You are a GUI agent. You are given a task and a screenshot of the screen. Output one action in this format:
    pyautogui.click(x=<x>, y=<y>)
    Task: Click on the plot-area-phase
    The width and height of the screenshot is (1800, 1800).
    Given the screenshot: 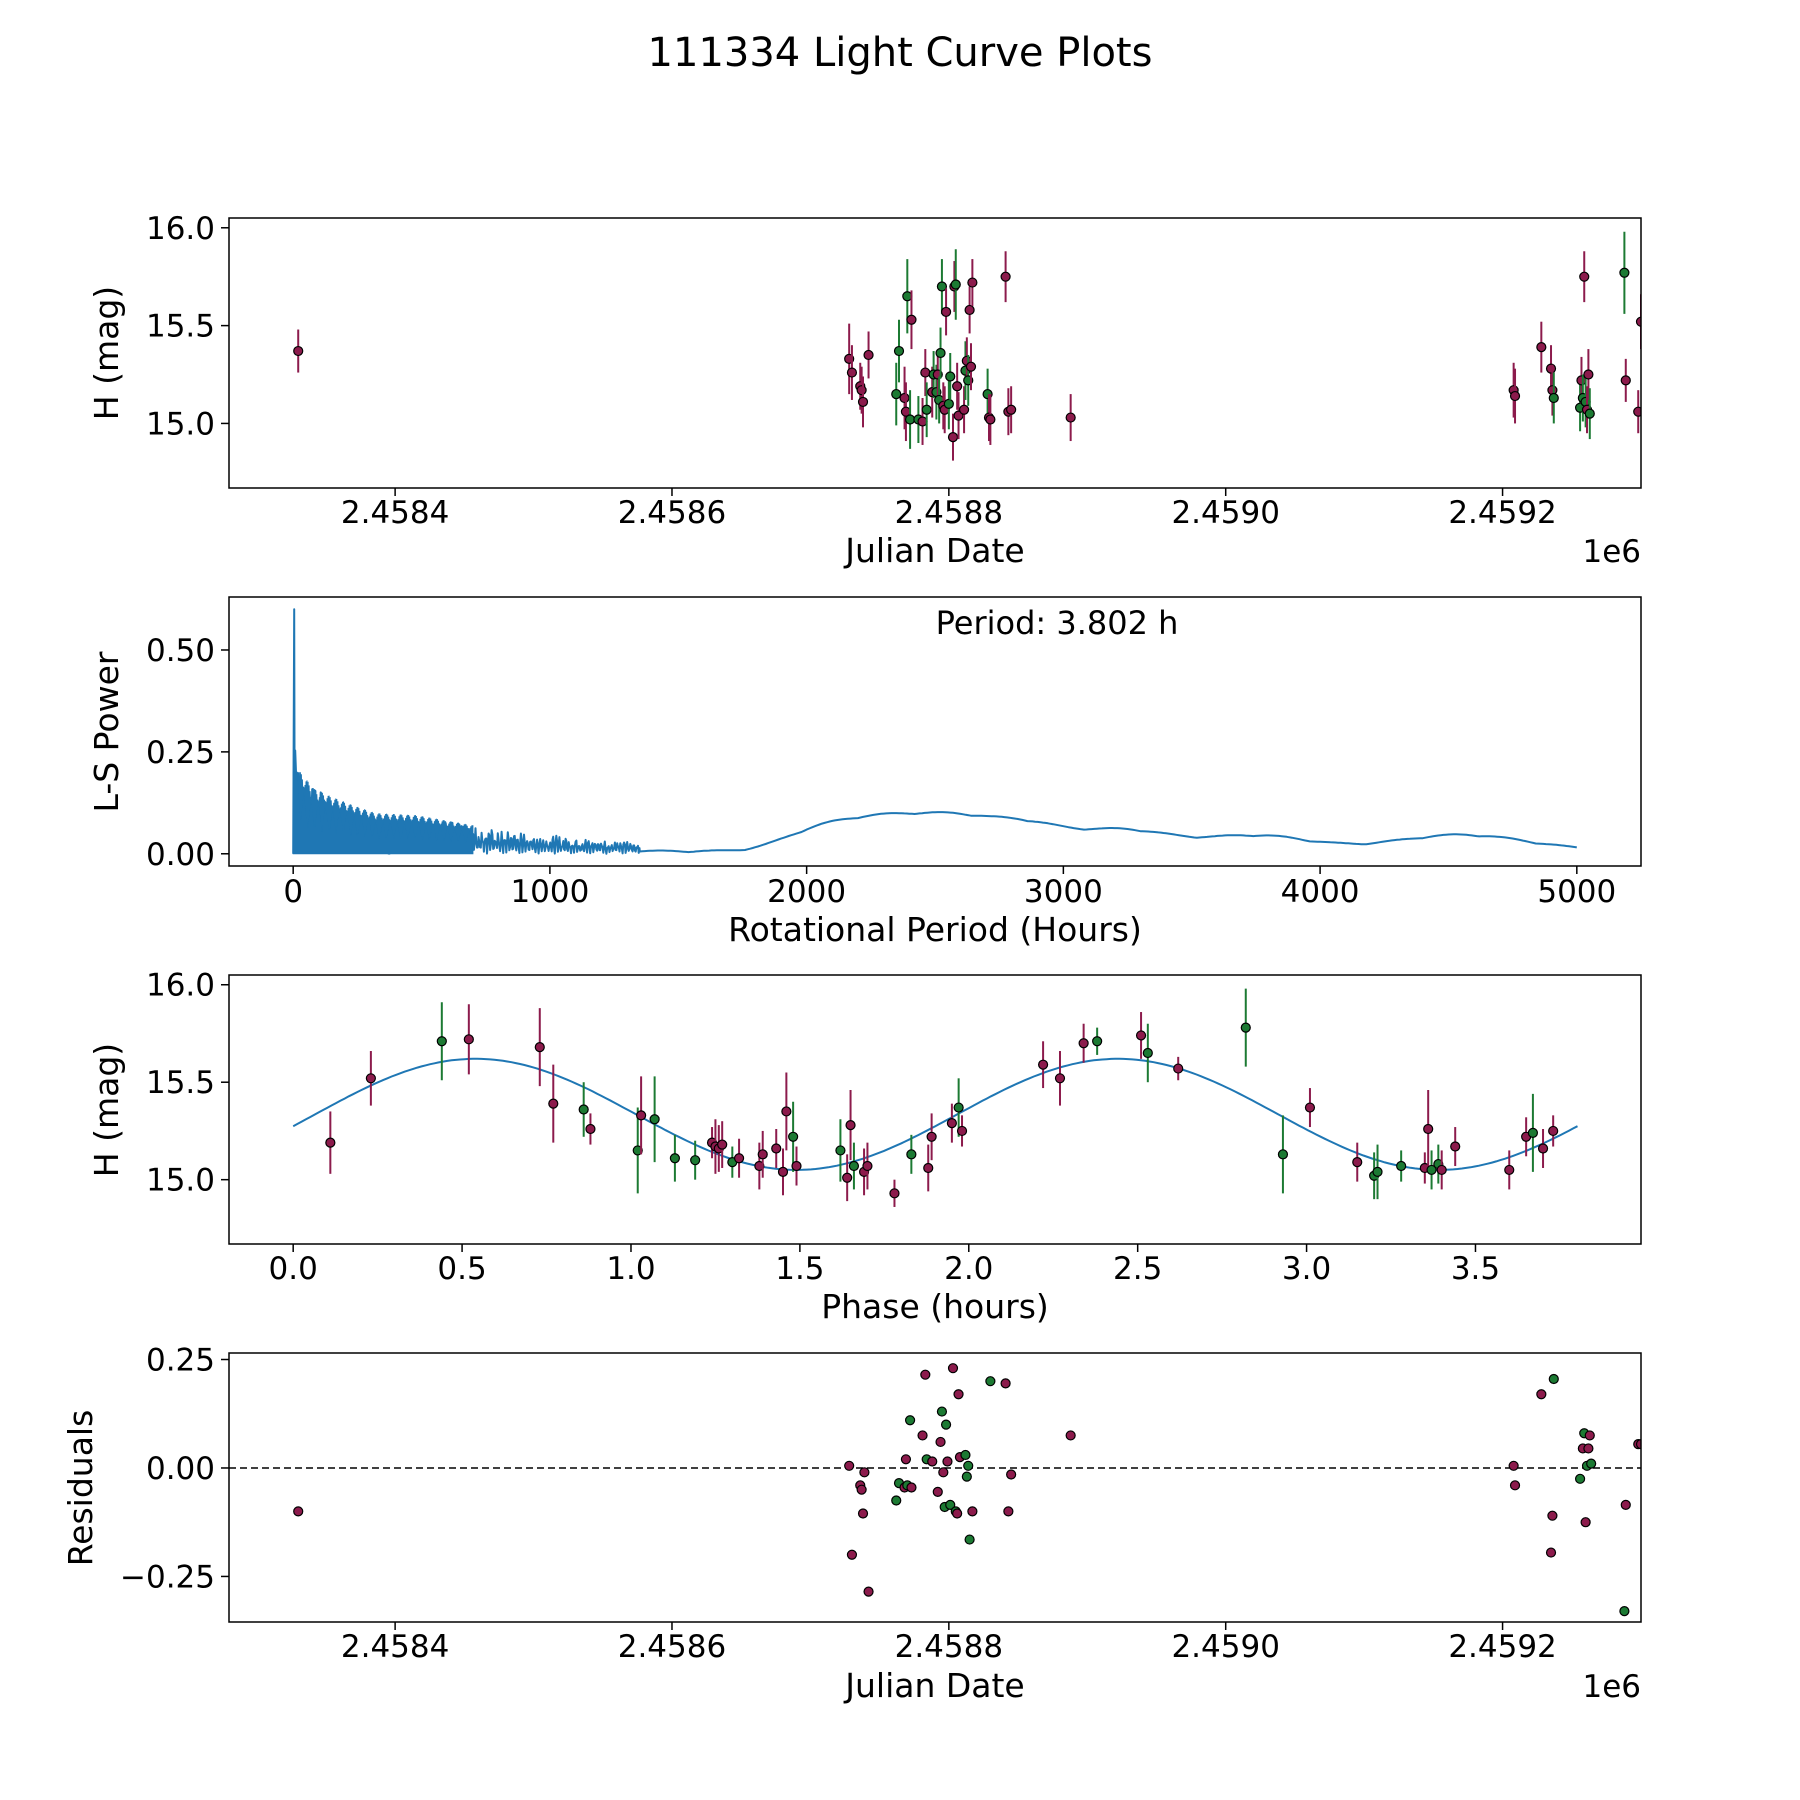 What is the action you would take?
    pyautogui.click(x=935, y=1097)
    